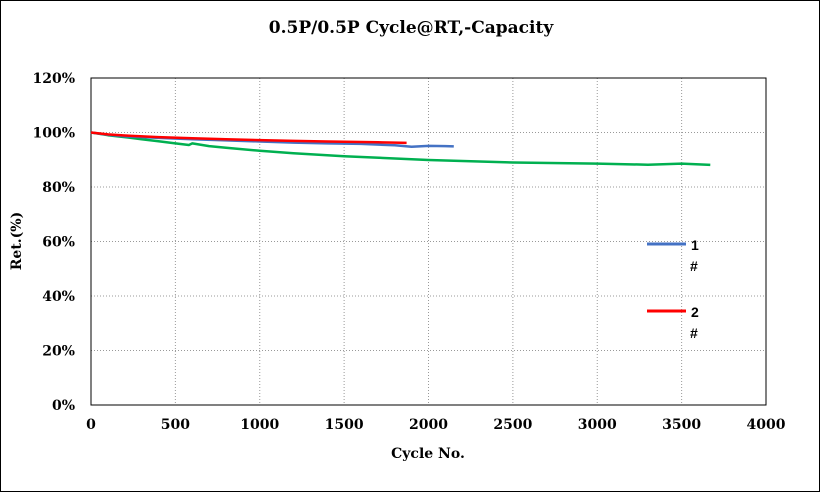  I want to click on legend-label-2: 2, so click(695, 312).